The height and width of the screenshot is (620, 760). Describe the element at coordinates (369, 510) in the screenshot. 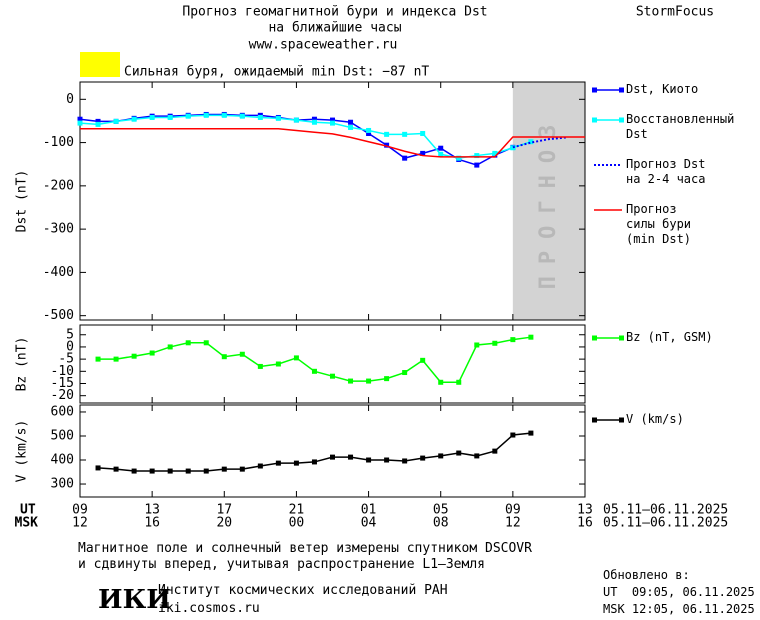

I see `x-tick-label-ut: 01` at that location.